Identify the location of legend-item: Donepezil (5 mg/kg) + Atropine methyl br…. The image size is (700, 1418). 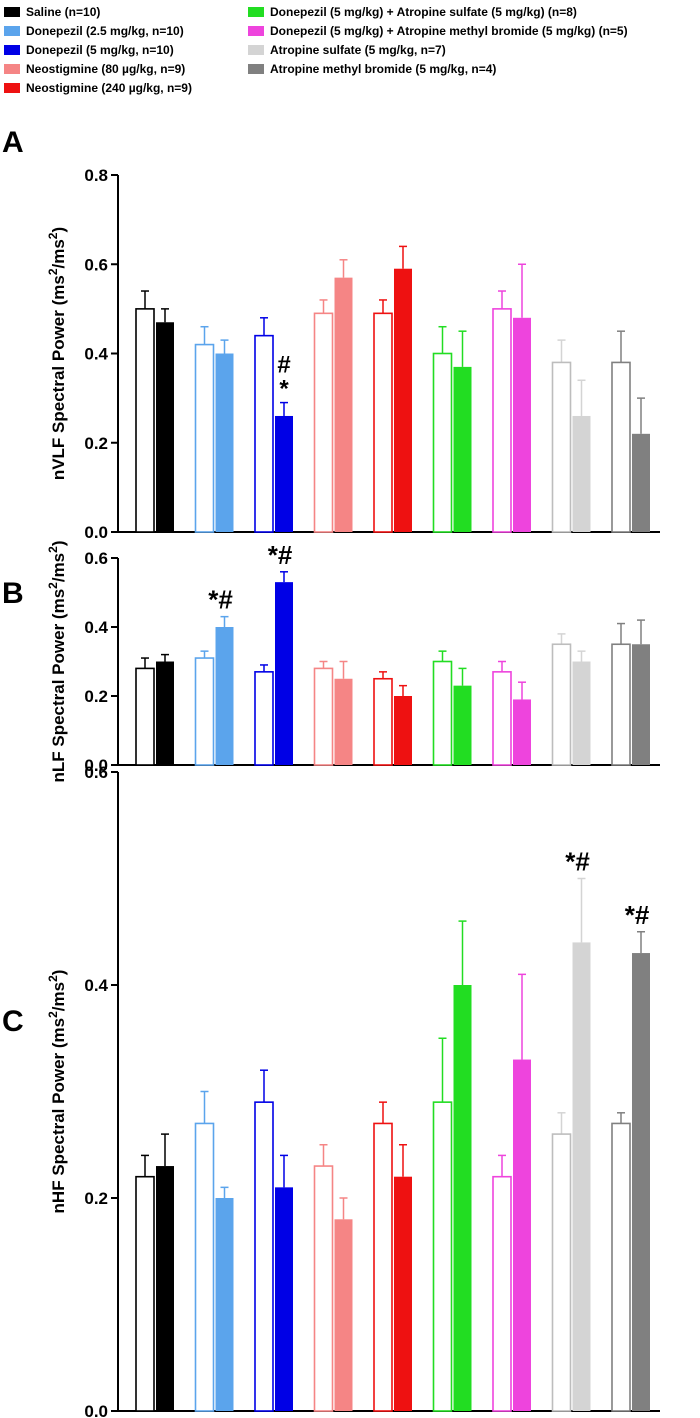
(438, 31).